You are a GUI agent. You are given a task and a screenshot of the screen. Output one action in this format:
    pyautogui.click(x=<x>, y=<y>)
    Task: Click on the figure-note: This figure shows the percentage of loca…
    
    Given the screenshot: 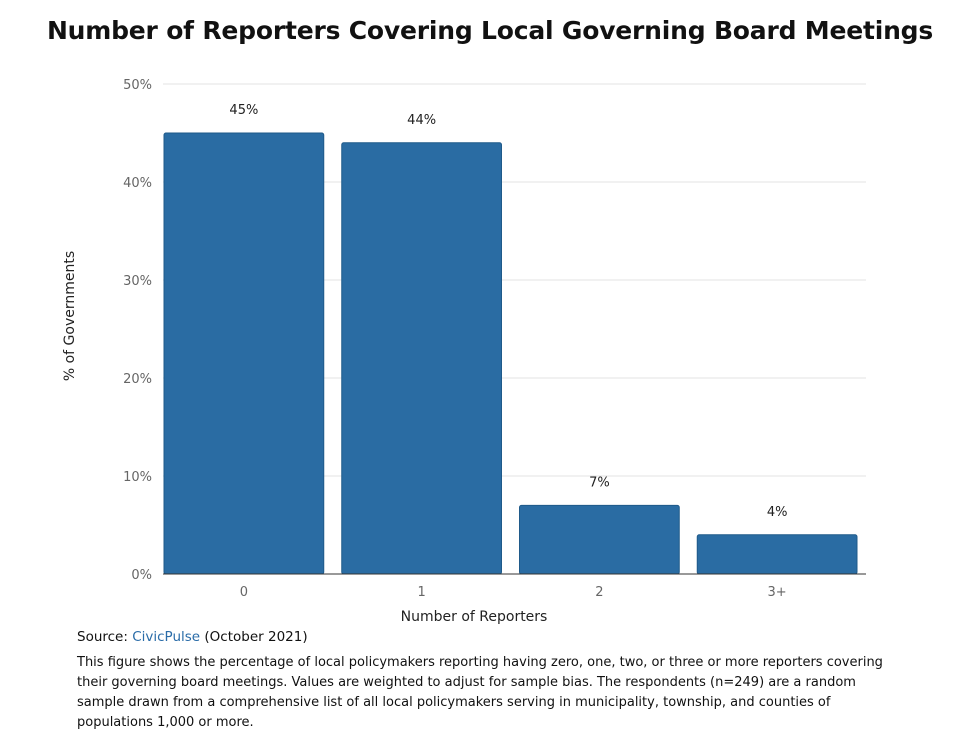 What is the action you would take?
    pyautogui.click(x=480, y=692)
    